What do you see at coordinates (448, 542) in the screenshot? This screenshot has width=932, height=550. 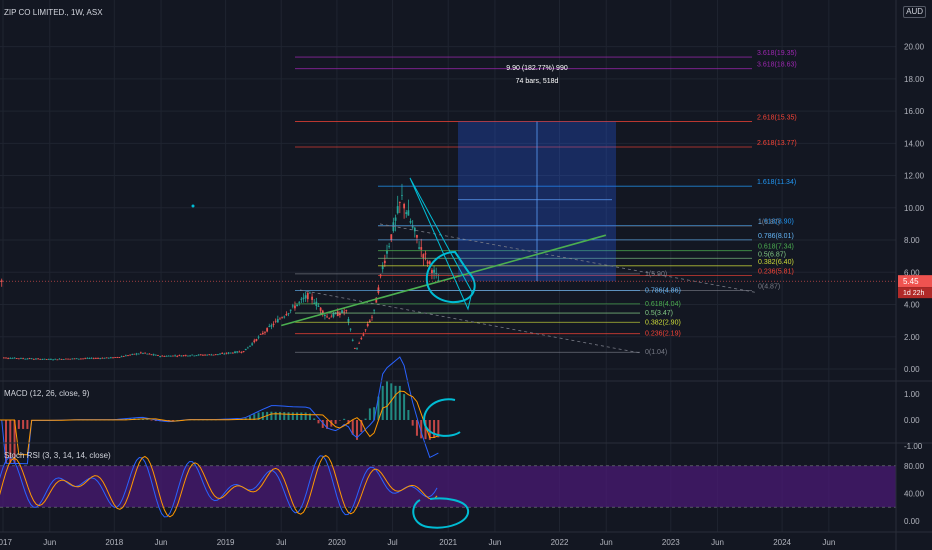 I see `time-axis-label: 2021` at bounding box center [448, 542].